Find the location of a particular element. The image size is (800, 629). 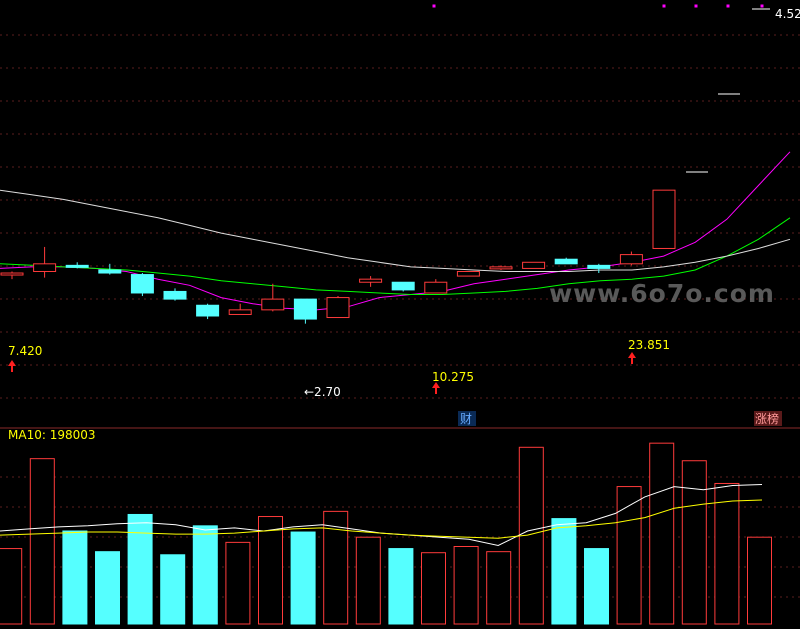

badge-cai-bg is located at coordinates (467, 418).